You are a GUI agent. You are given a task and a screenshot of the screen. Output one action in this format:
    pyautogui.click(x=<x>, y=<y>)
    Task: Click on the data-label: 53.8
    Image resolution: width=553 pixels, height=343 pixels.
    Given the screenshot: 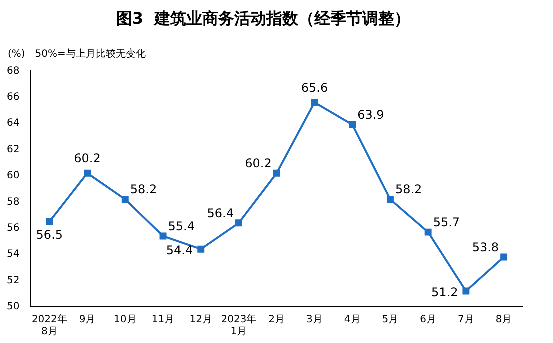 What is the action you would take?
    pyautogui.click(x=486, y=247)
    